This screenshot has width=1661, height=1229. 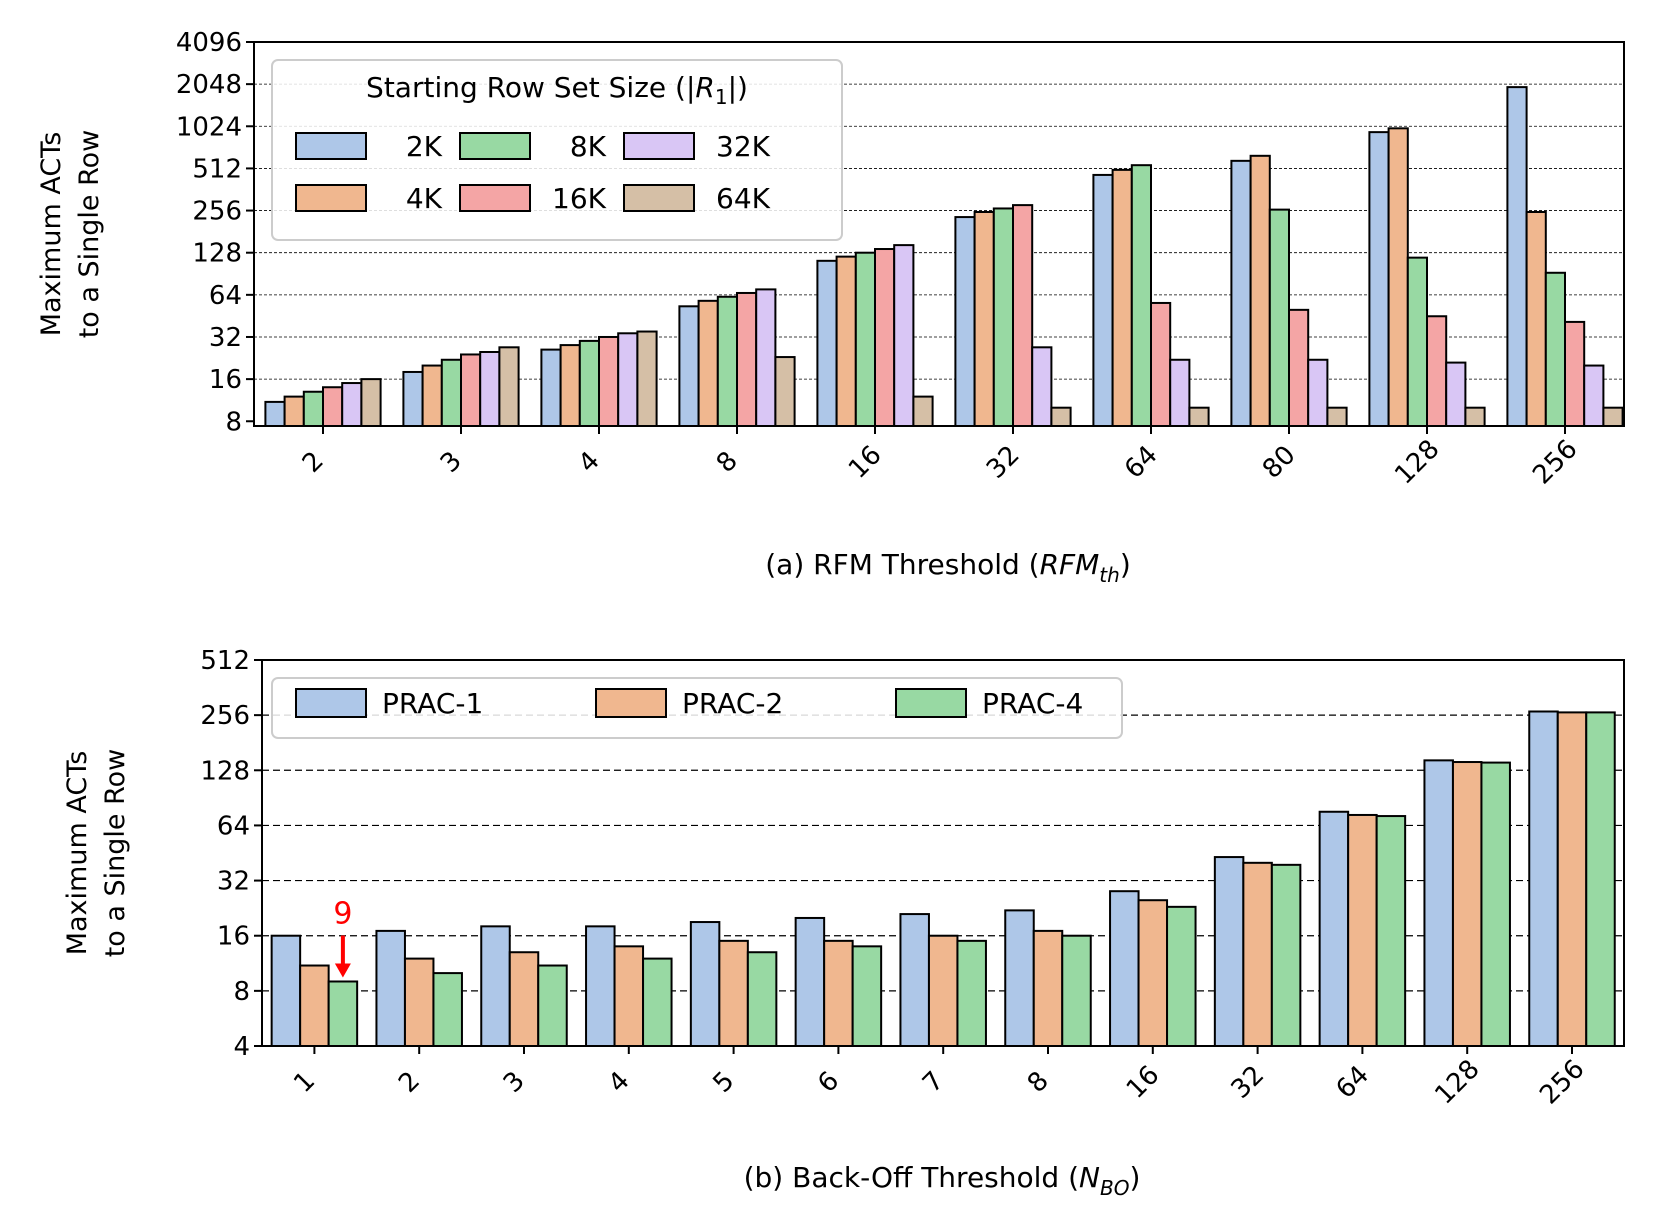 What do you see at coordinates (514, 1082) in the screenshot?
I see `x-tick-label: 3` at bounding box center [514, 1082].